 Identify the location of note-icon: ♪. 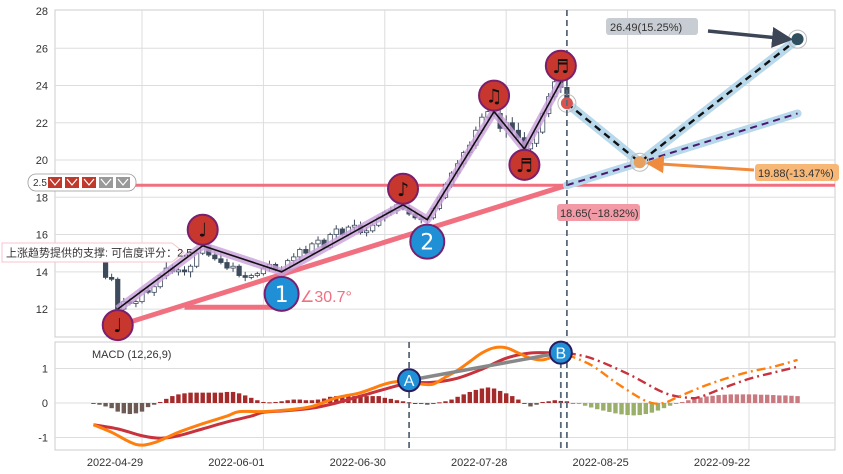
(403, 190).